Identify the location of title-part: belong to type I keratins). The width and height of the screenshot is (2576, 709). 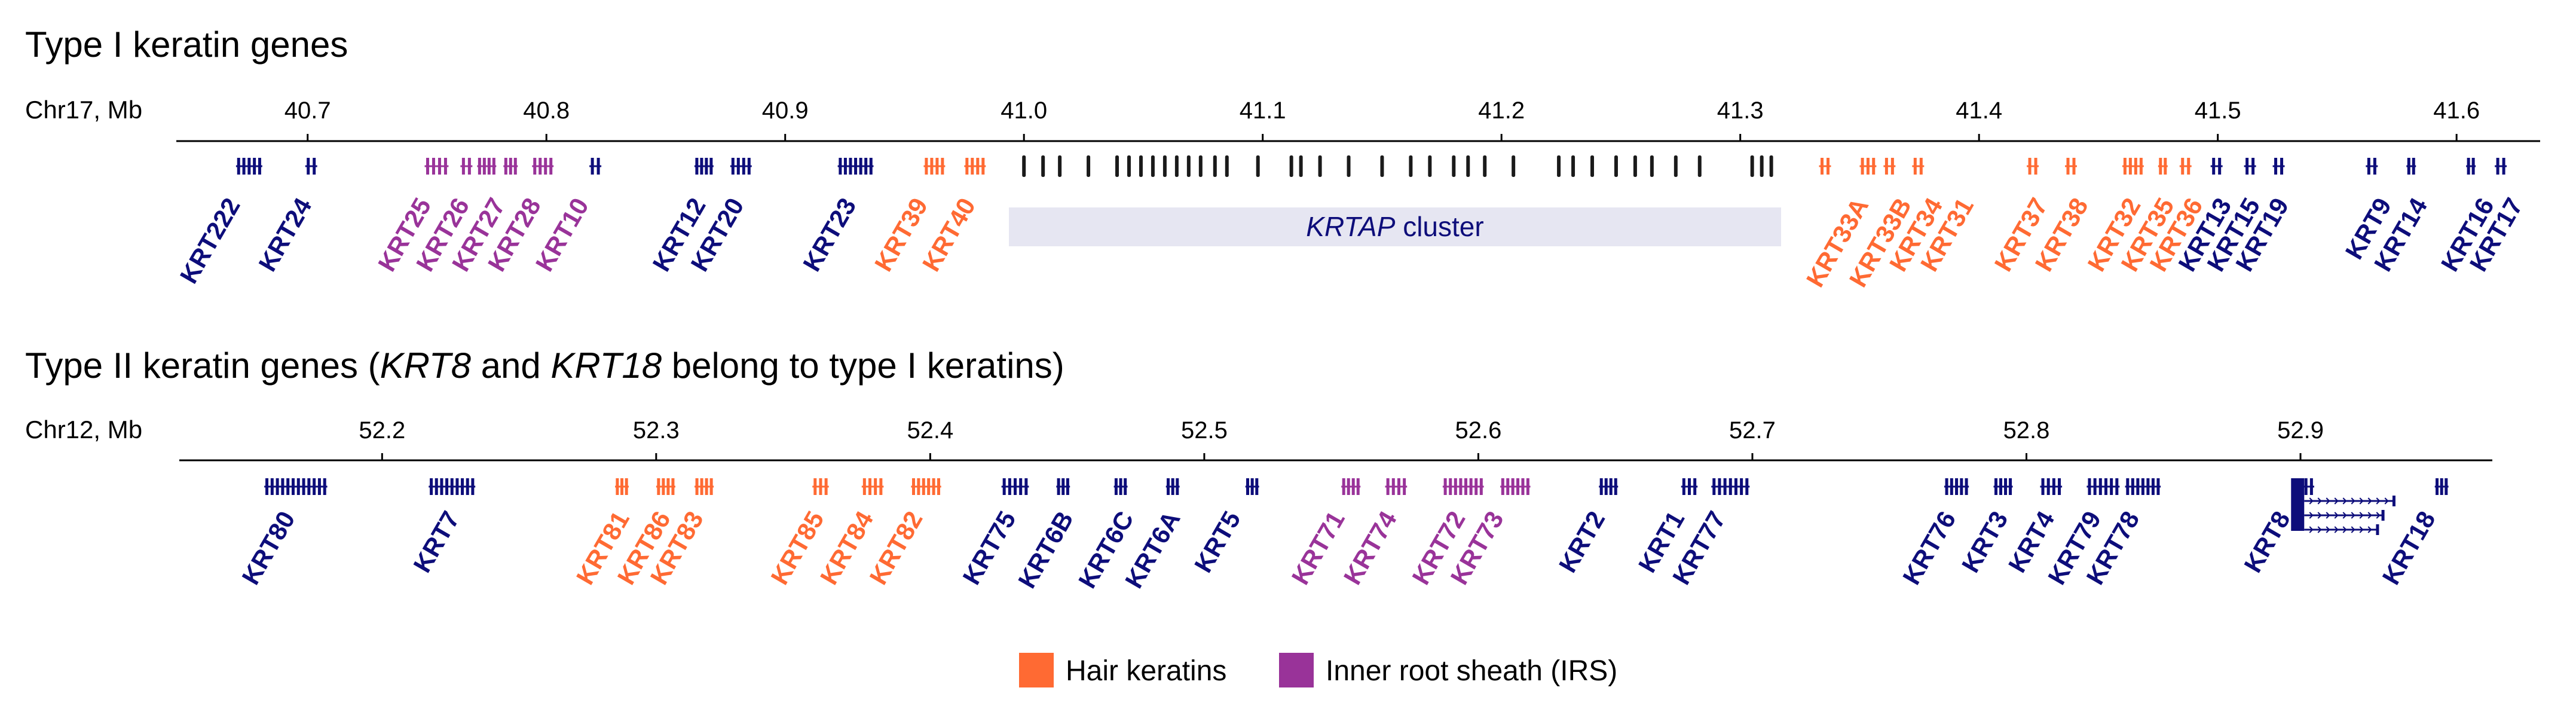
(863, 366).